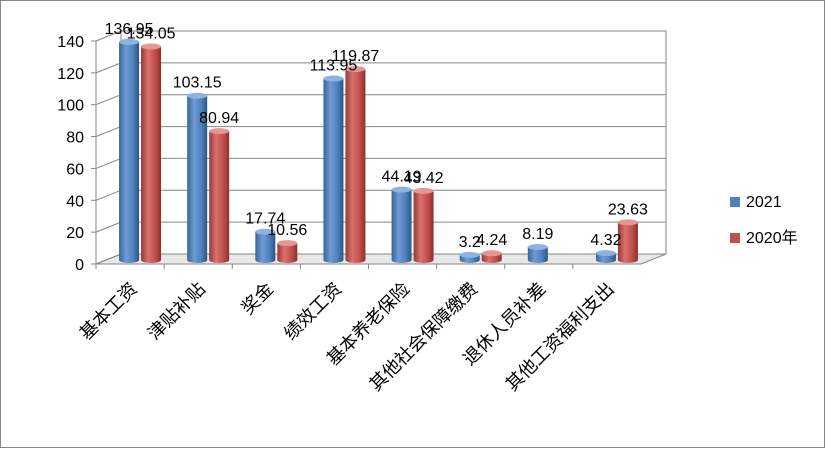  I want to click on data-label: 43.42, so click(424, 178).